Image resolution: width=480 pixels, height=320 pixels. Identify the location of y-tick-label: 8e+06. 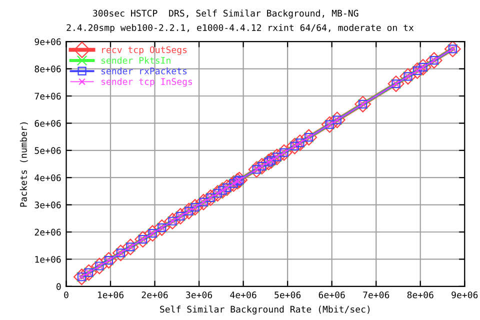
(47, 69).